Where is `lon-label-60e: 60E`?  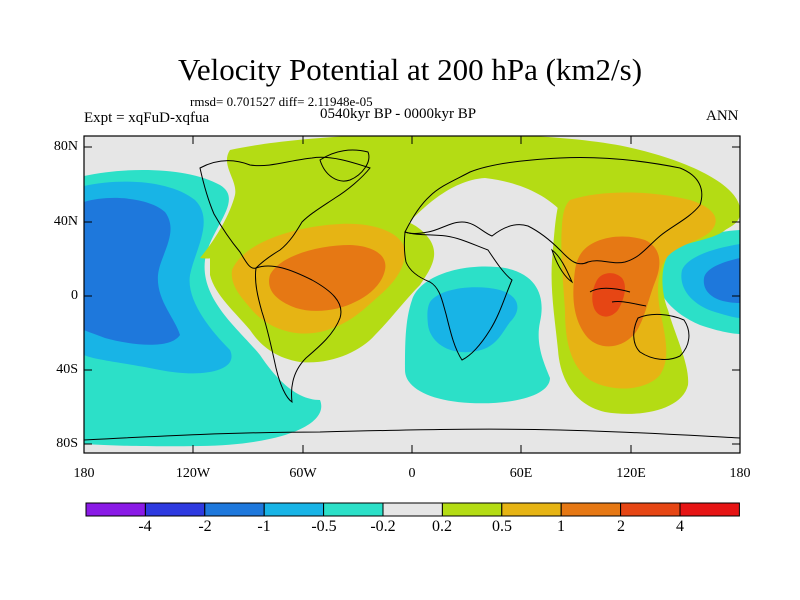
lon-label-60e: 60E is located at coordinates (521, 473).